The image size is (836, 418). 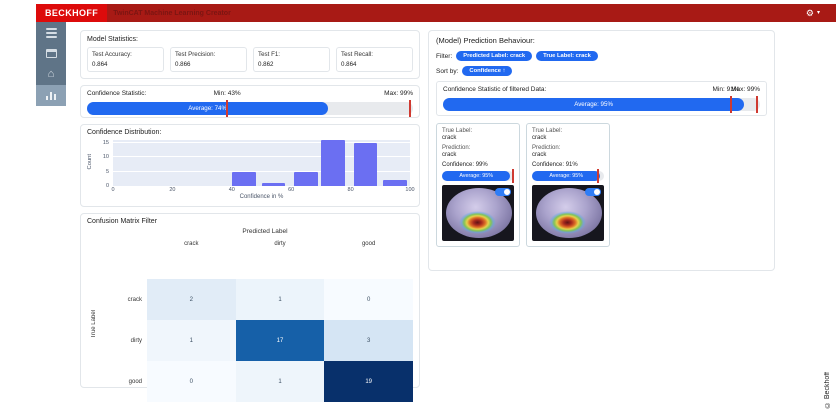 I want to click on toggle-knob, so click(x=507, y=192).